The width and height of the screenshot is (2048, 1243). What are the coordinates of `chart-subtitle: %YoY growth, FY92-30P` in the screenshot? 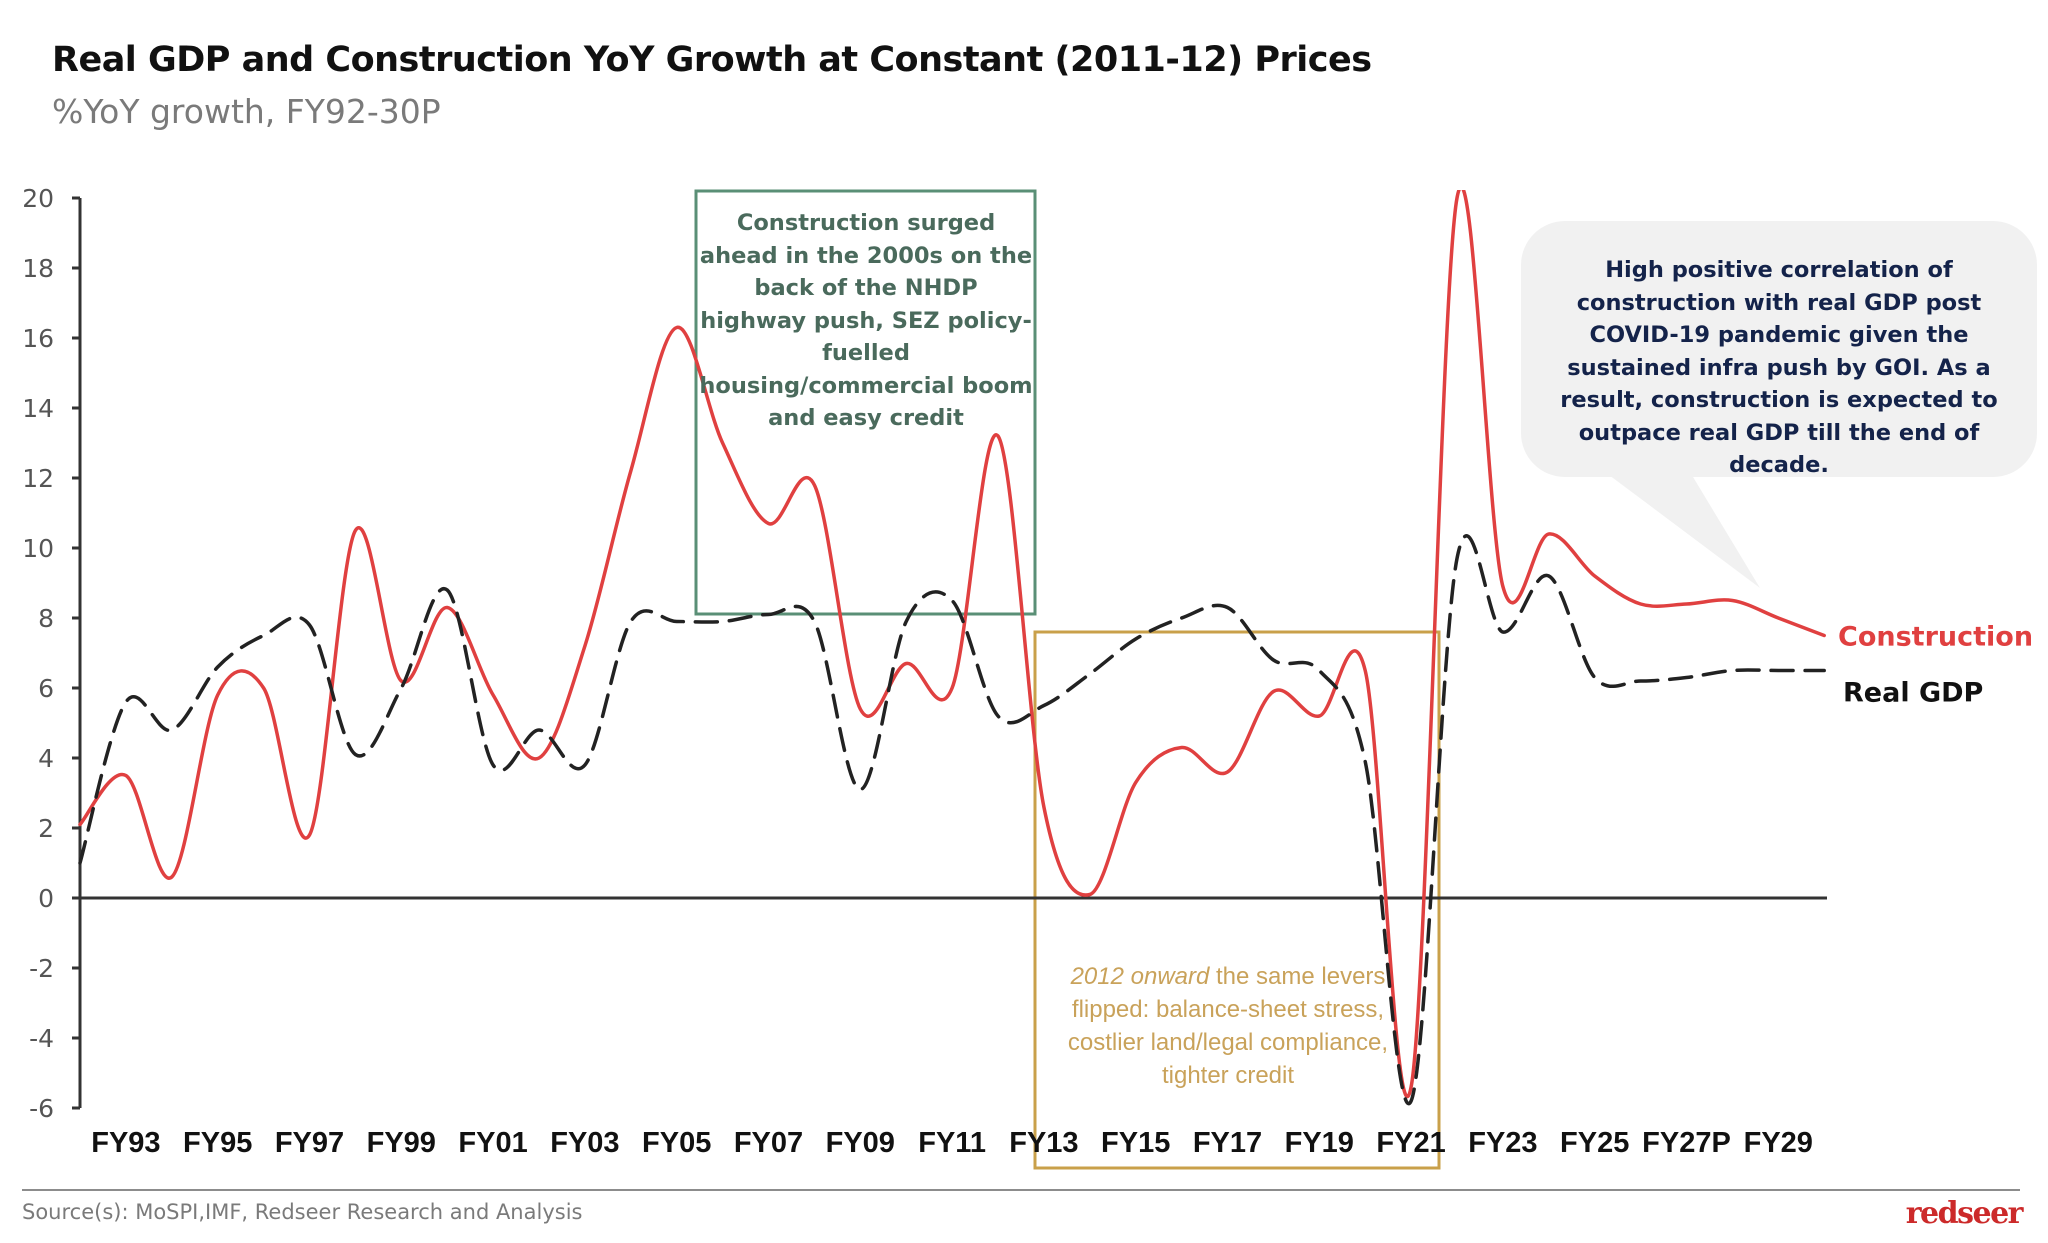 It's located at (246, 111).